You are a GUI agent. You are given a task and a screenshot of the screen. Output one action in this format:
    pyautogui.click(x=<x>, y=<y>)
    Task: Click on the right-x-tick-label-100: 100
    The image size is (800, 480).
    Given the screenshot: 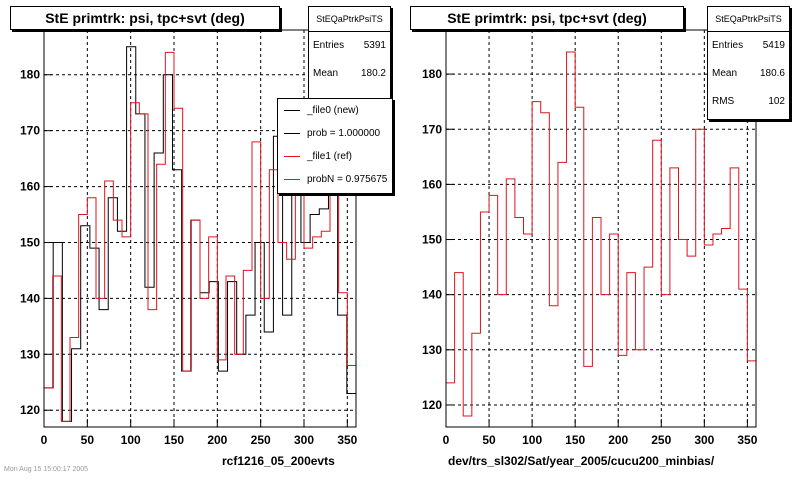 What is the action you would take?
    pyautogui.click(x=532, y=440)
    